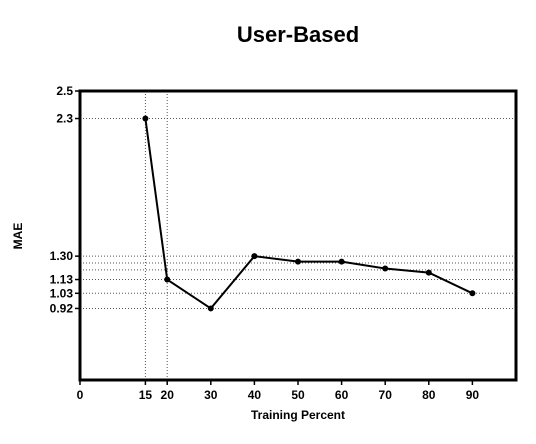  I want to click on y-tick-label: 2.5, so click(64, 91).